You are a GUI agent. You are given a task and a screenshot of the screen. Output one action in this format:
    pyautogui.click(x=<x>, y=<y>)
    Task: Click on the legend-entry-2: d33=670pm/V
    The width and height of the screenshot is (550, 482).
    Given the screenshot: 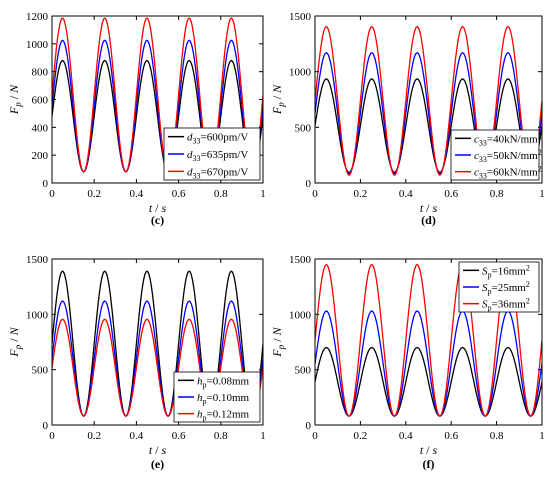 What is the action you would take?
    pyautogui.click(x=217, y=173)
    